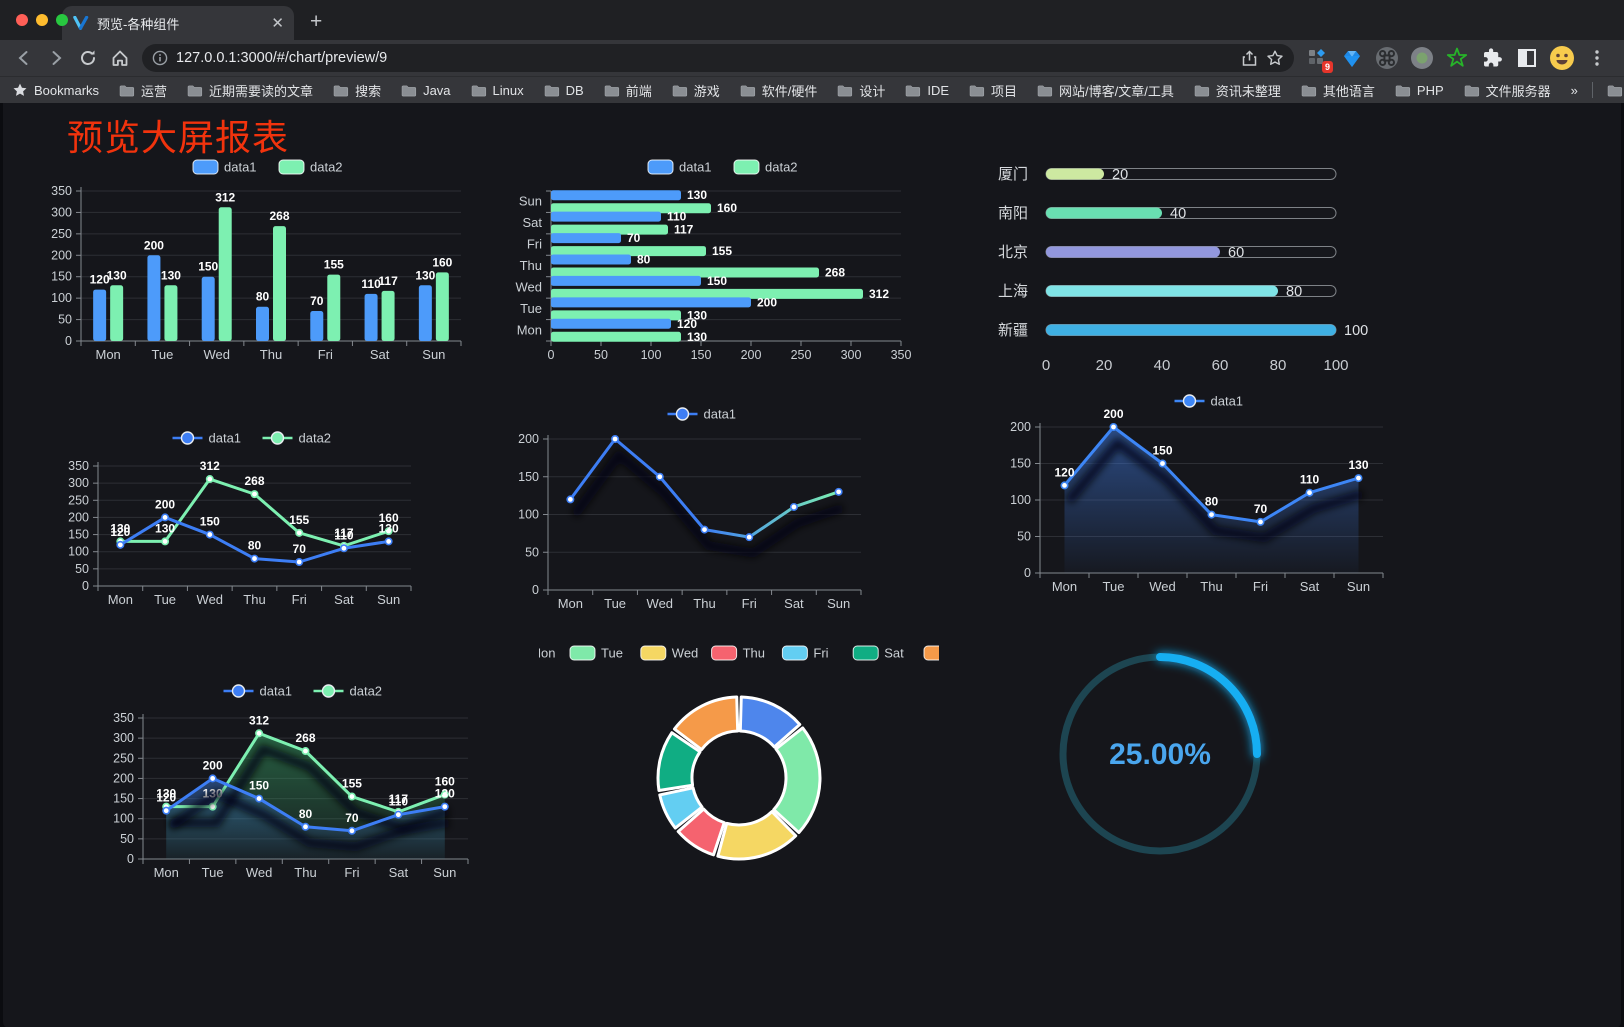 This screenshot has height=1027, width=1624. What do you see at coordinates (282, 58) in the screenshot?
I see `url-text: 127.0.0.1:3000/#/chart/preview/9` at bounding box center [282, 58].